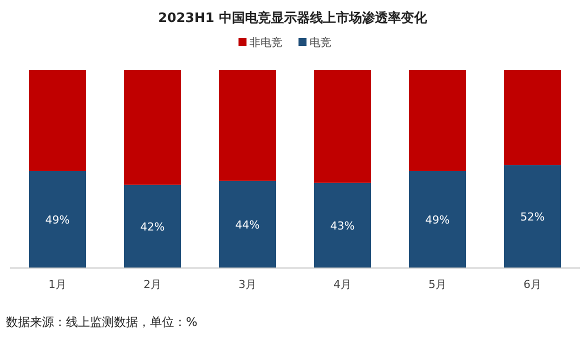 The image size is (585, 337). I want to click on data-label: 44%, so click(247, 225).